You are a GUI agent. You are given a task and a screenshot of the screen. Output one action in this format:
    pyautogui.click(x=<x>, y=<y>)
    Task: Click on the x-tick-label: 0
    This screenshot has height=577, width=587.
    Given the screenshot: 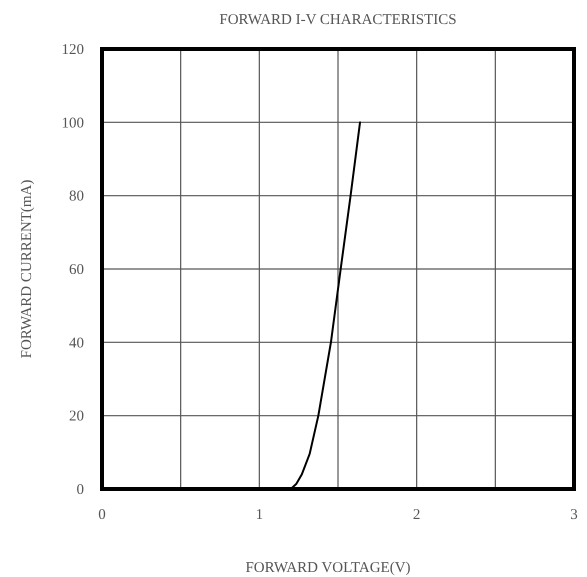 What is the action you would take?
    pyautogui.click(x=102, y=515)
    